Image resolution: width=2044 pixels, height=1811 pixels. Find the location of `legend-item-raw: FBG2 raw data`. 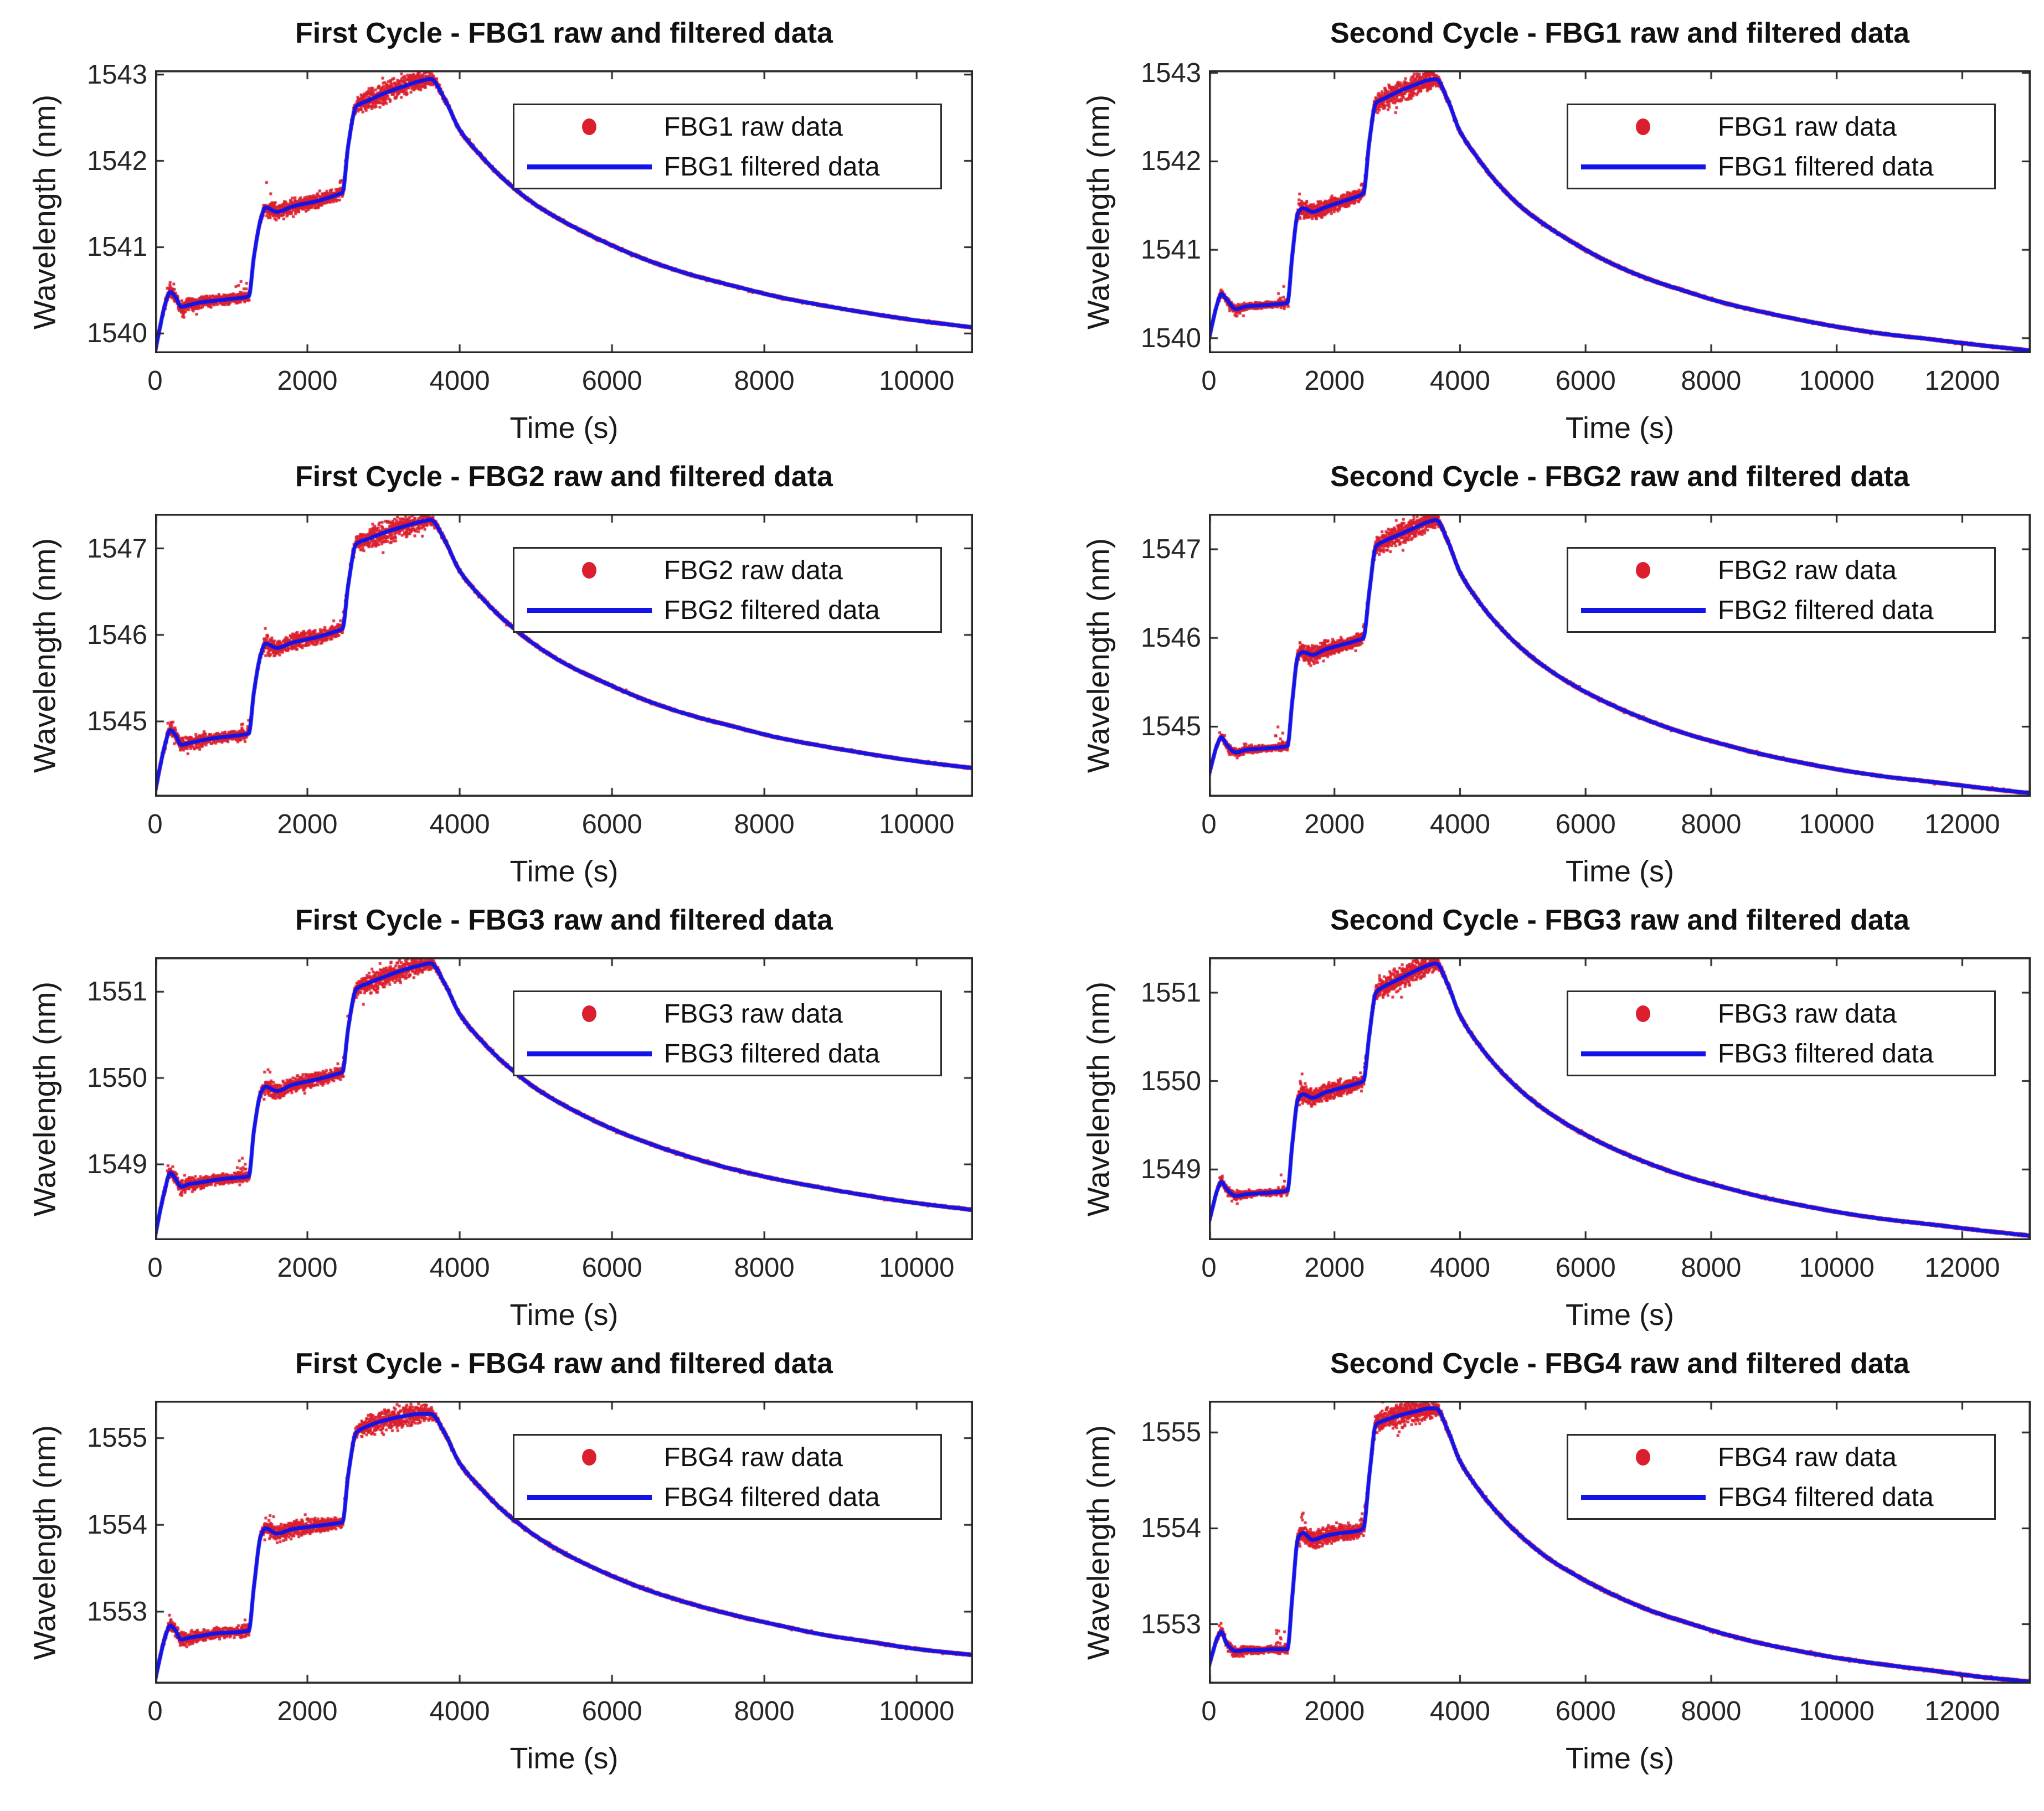

legend-item-raw: FBG2 raw data is located at coordinates (727, 570).